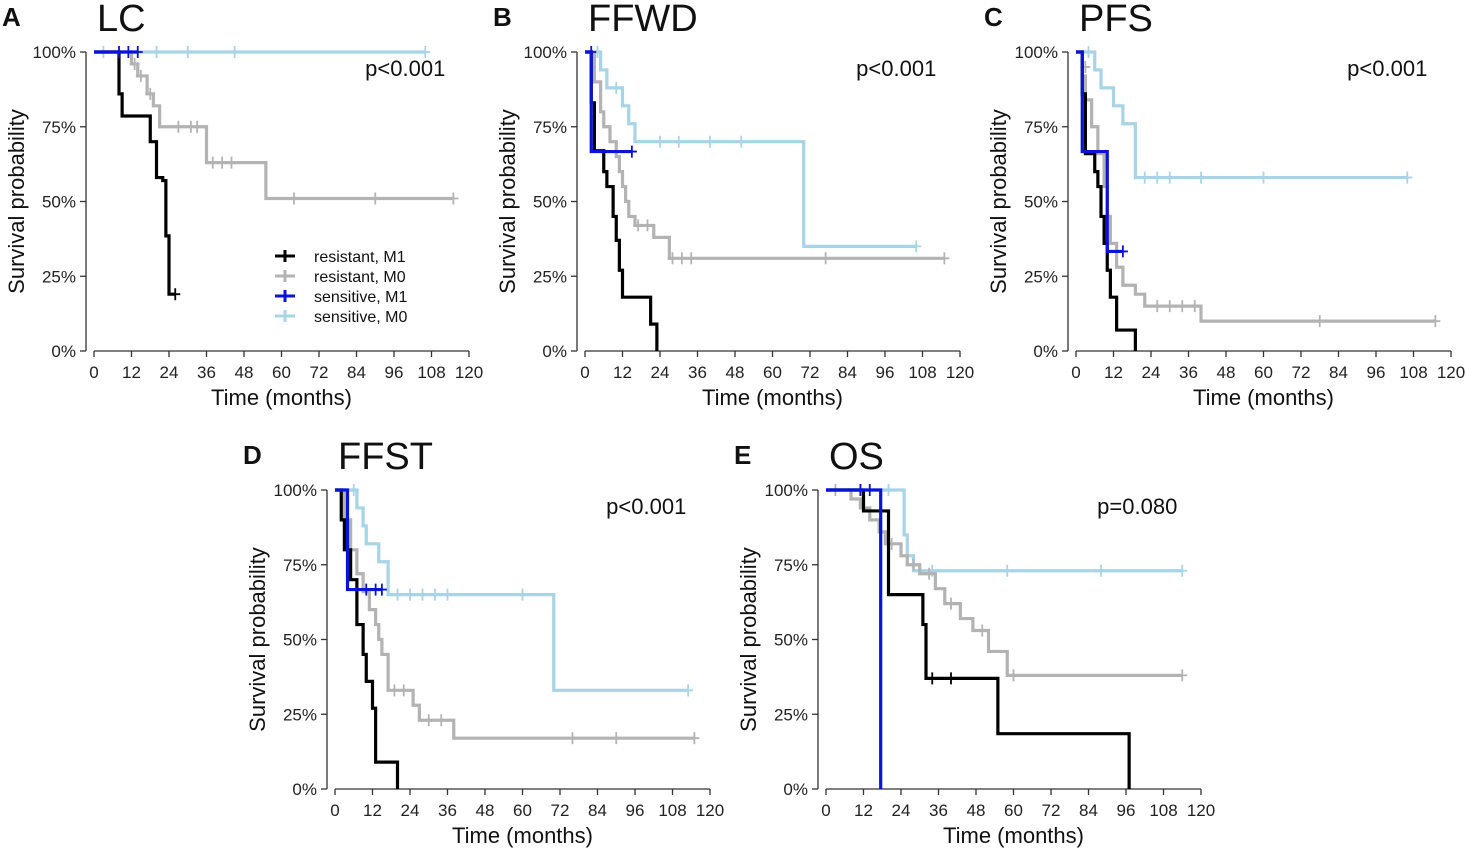  Describe the element at coordinates (515, 614) in the screenshot. I see `curve-resistant-m0` at that location.